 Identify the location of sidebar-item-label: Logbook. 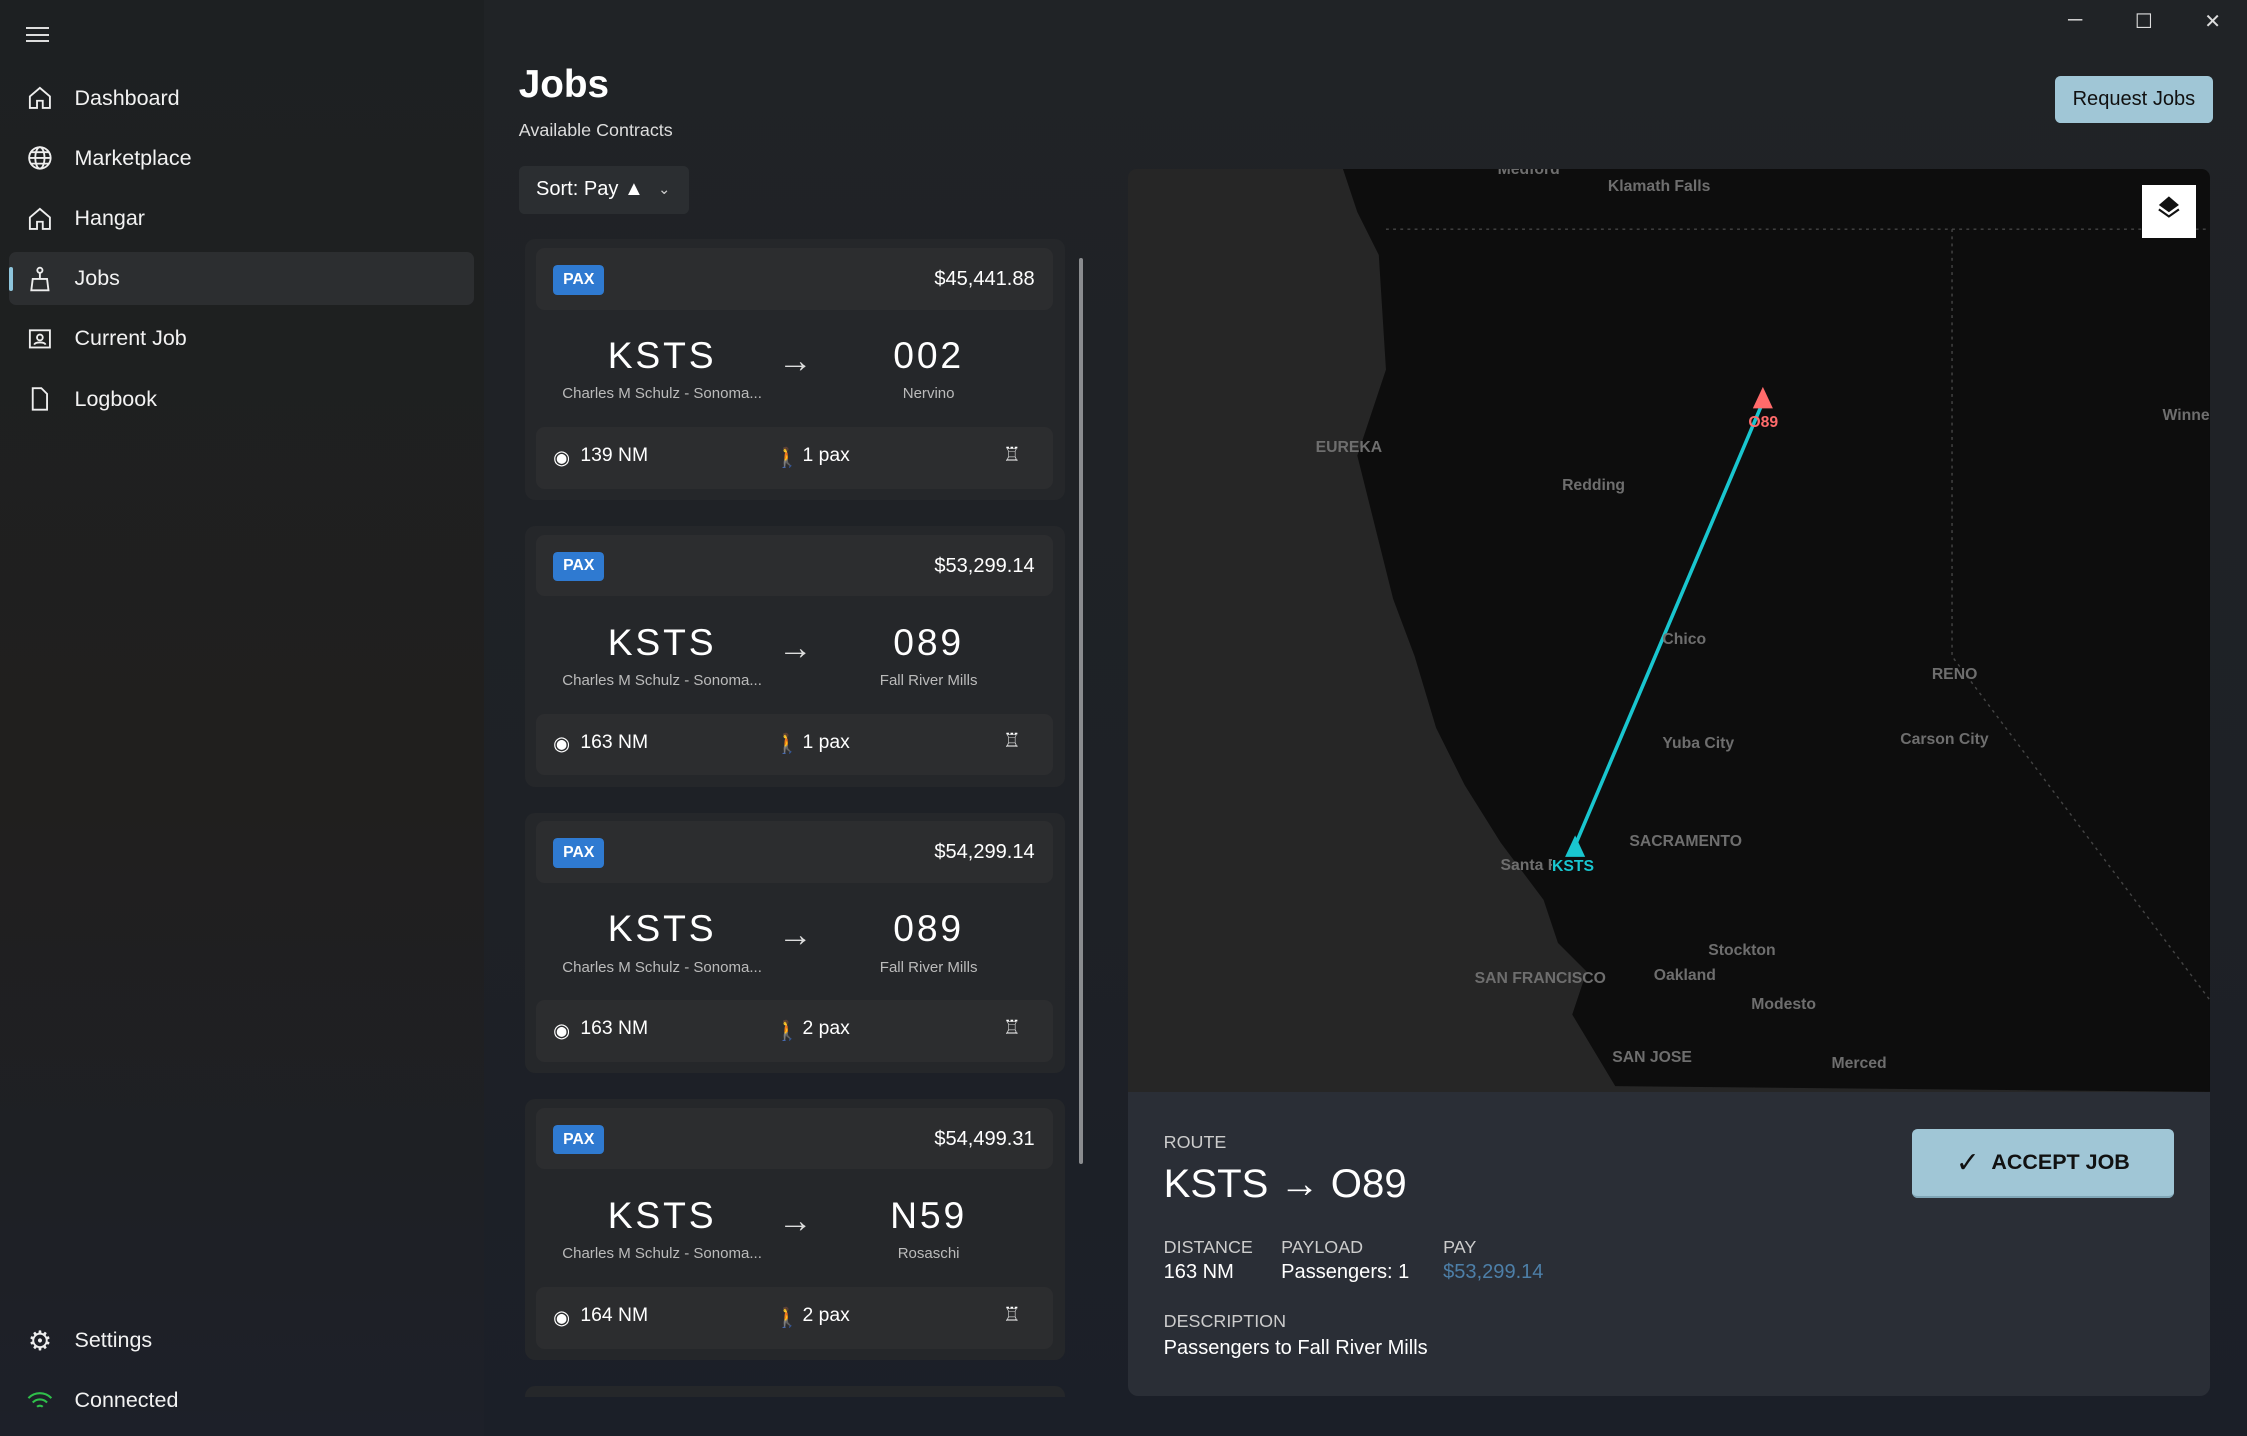
(115, 398).